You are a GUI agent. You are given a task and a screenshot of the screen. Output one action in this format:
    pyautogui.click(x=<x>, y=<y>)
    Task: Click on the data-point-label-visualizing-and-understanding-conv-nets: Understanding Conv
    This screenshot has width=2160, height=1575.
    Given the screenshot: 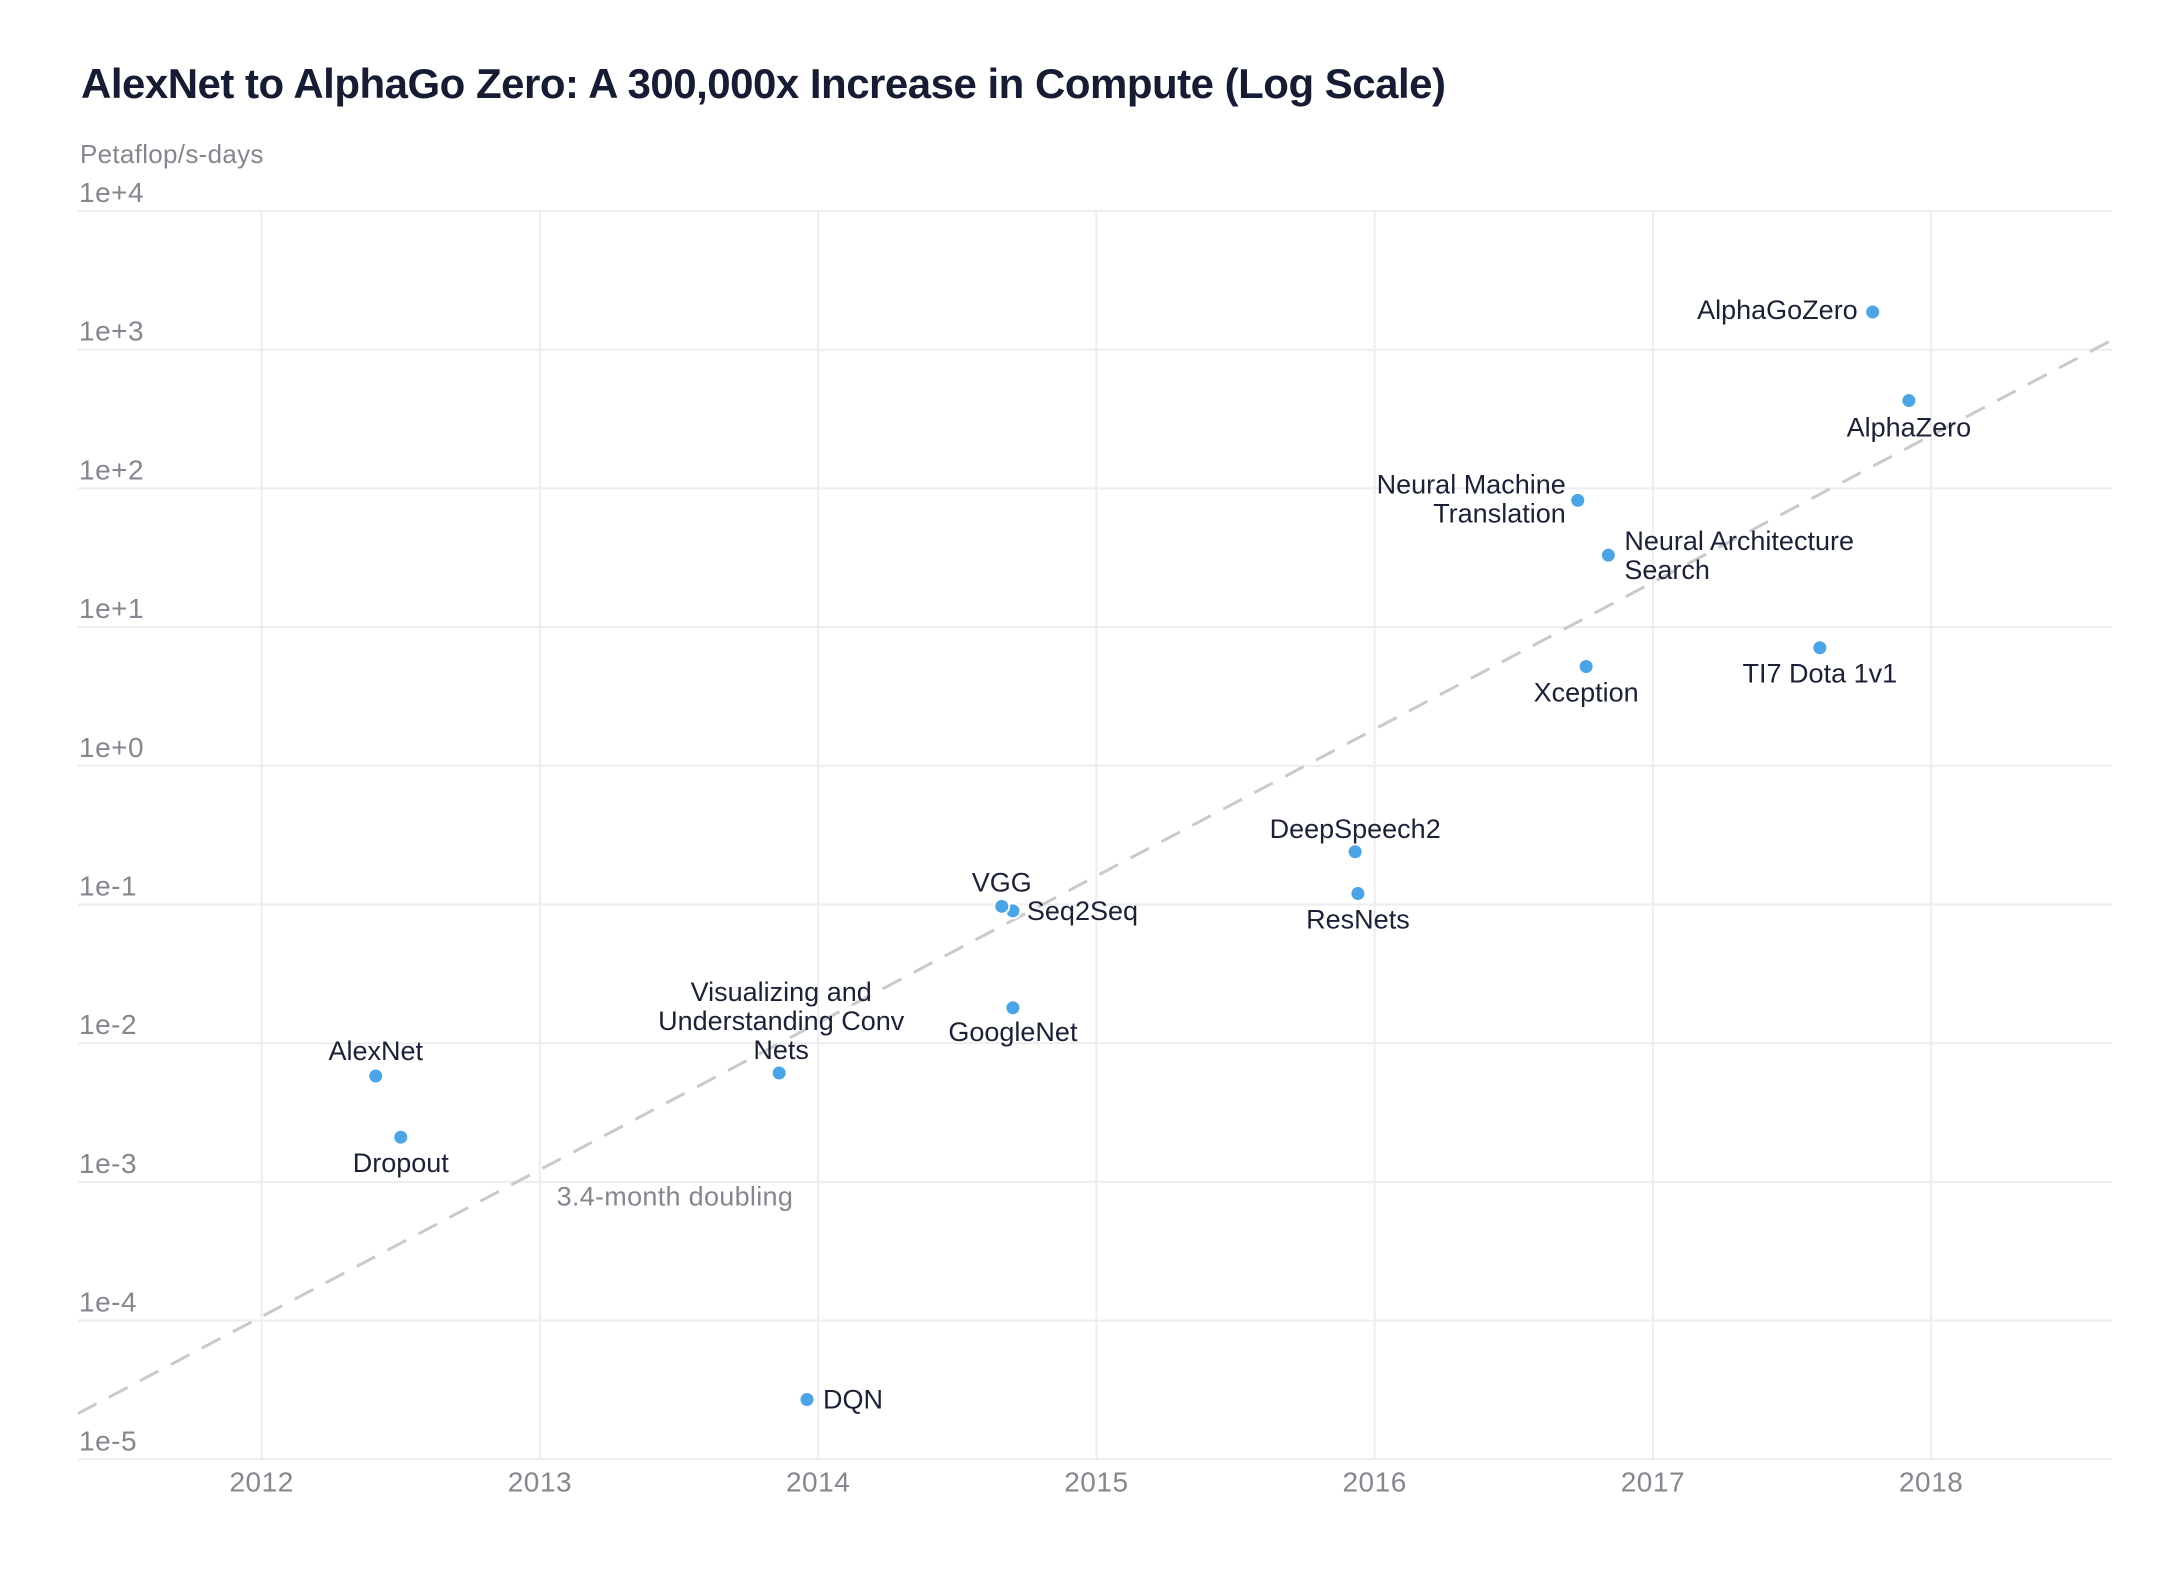 What is the action you would take?
    pyautogui.click(x=781, y=1021)
    